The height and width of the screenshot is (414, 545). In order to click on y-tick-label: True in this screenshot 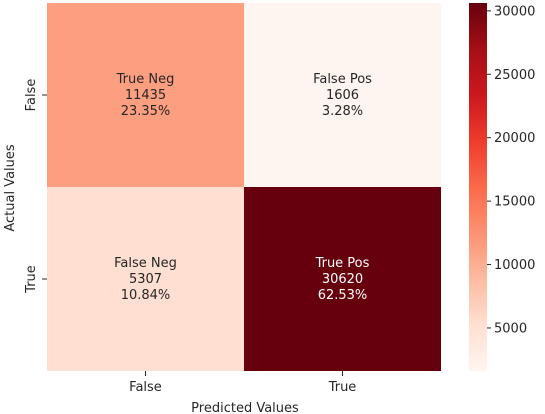, I will do `click(31, 279)`.